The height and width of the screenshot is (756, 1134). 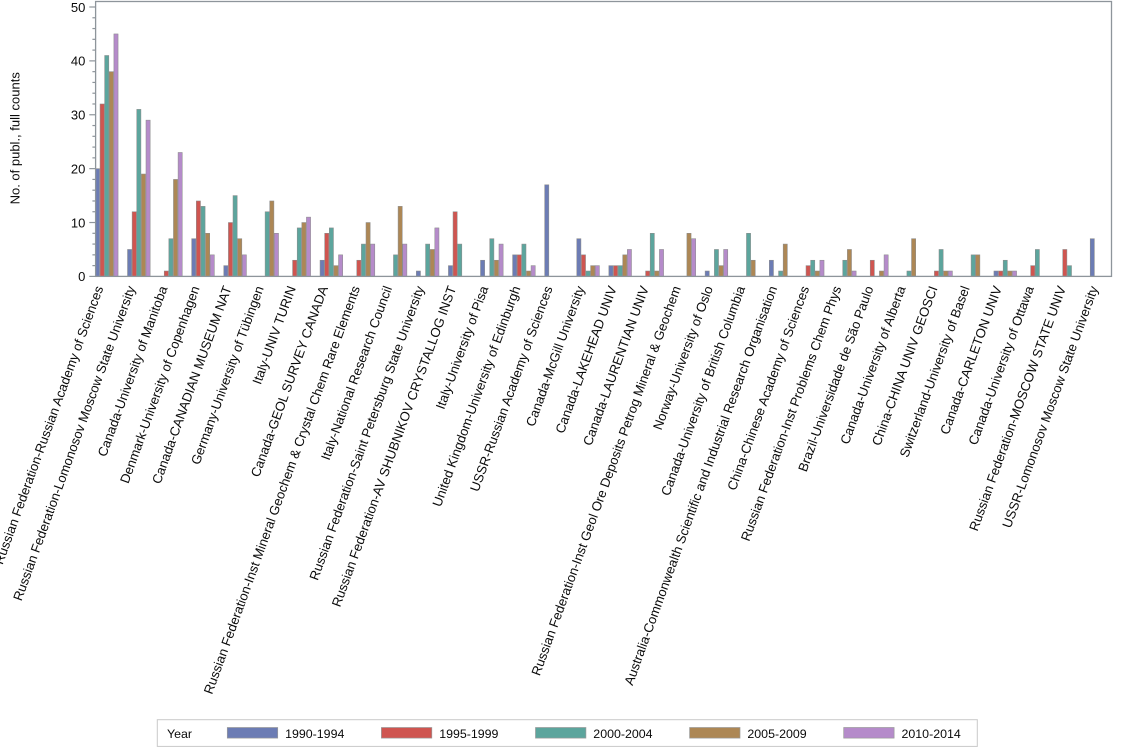 I want to click on svg-text: 40, so click(x=78, y=61).